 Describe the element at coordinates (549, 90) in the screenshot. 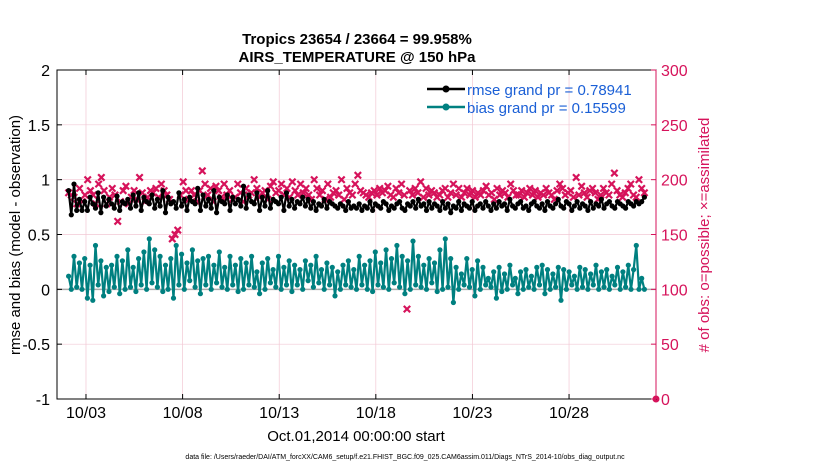

I see `legend-rmse-label: rmse grand pr = 0.78941` at that location.